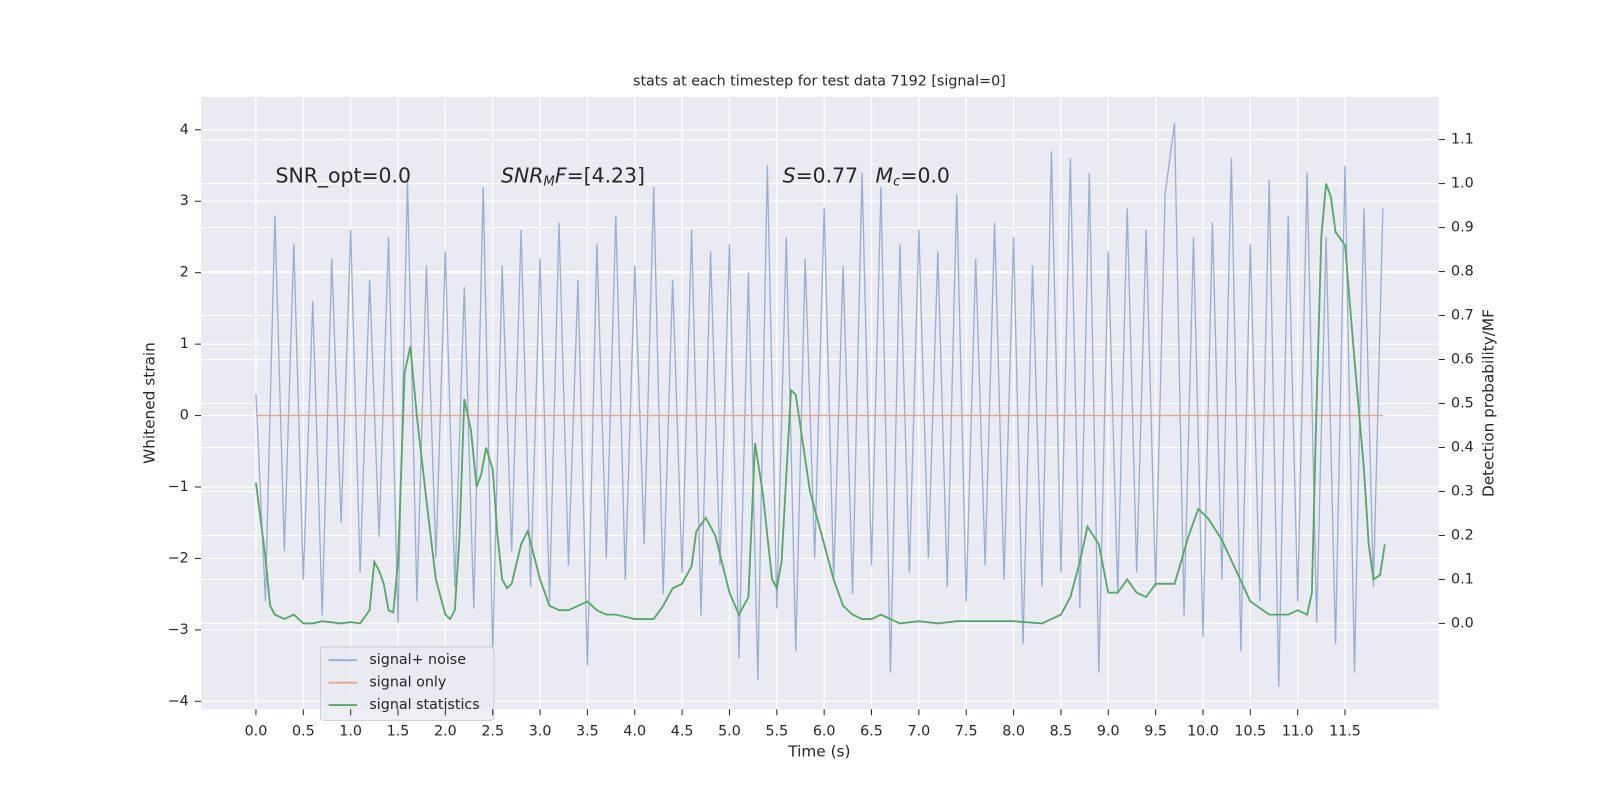  Describe the element at coordinates (184, 416) in the screenshot. I see `y-tick-label: 0` at that location.